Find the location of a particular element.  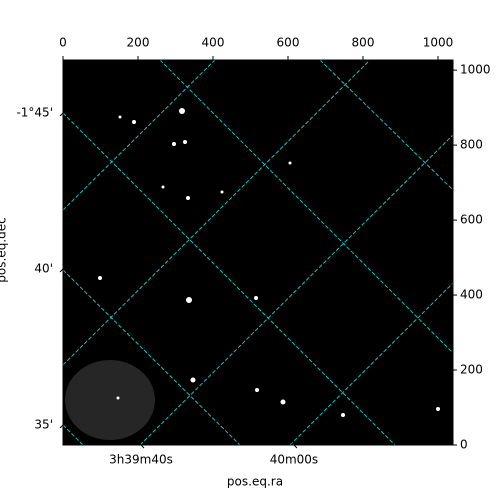

y-tick-label: 600 is located at coordinates (471, 220).